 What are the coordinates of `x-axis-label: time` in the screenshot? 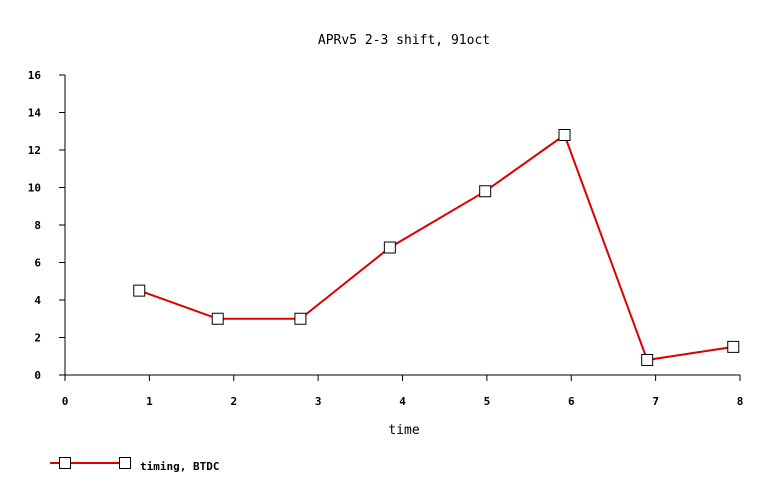 It's located at (403, 430).